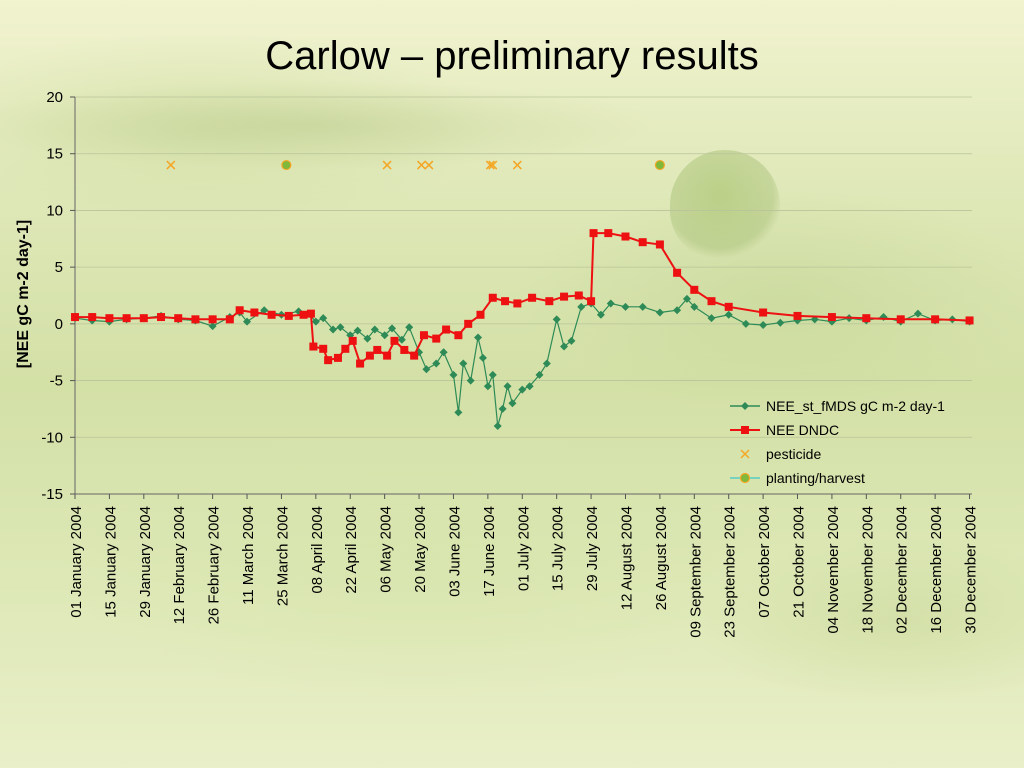 The image size is (1024, 768). What do you see at coordinates (52, 437) in the screenshot?
I see `y-tick-label: -10` at bounding box center [52, 437].